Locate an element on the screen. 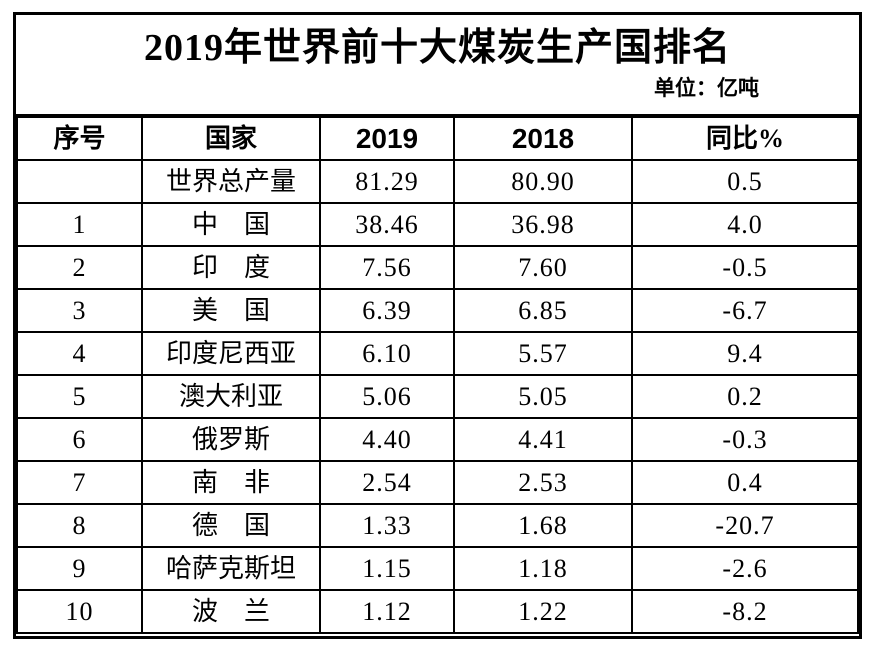 The height and width of the screenshot is (652, 877). country-cell: 南 非 is located at coordinates (231, 482).